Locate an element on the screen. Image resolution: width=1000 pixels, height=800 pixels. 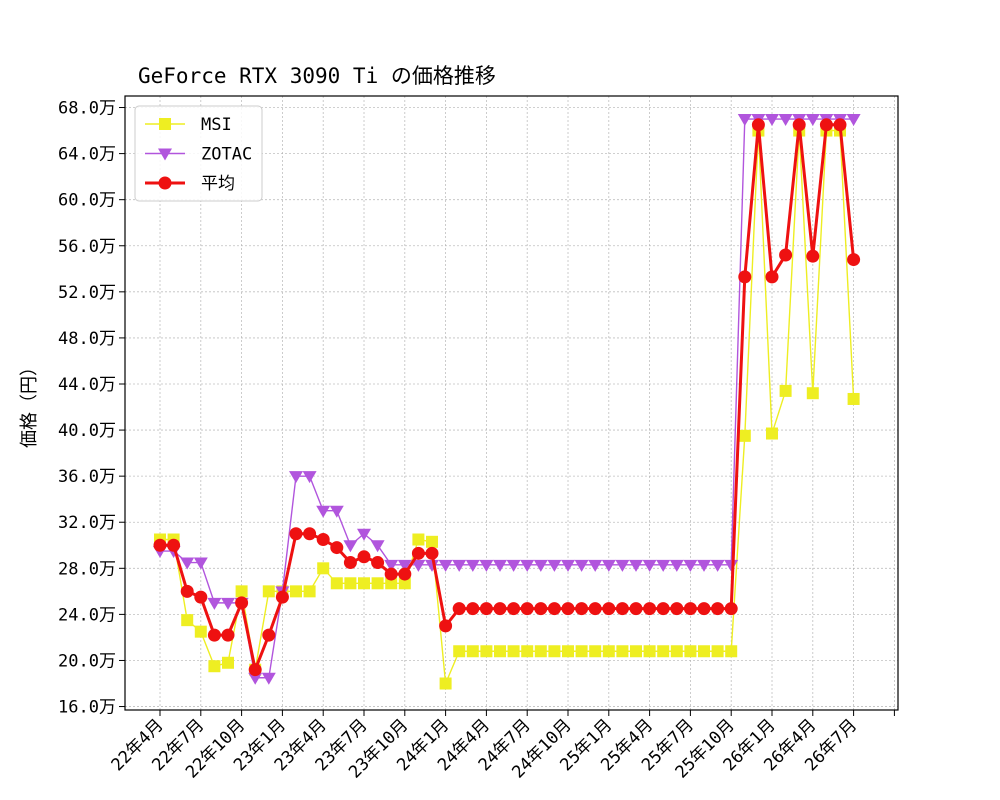
legend-label: 平均 is located at coordinates (218, 184).